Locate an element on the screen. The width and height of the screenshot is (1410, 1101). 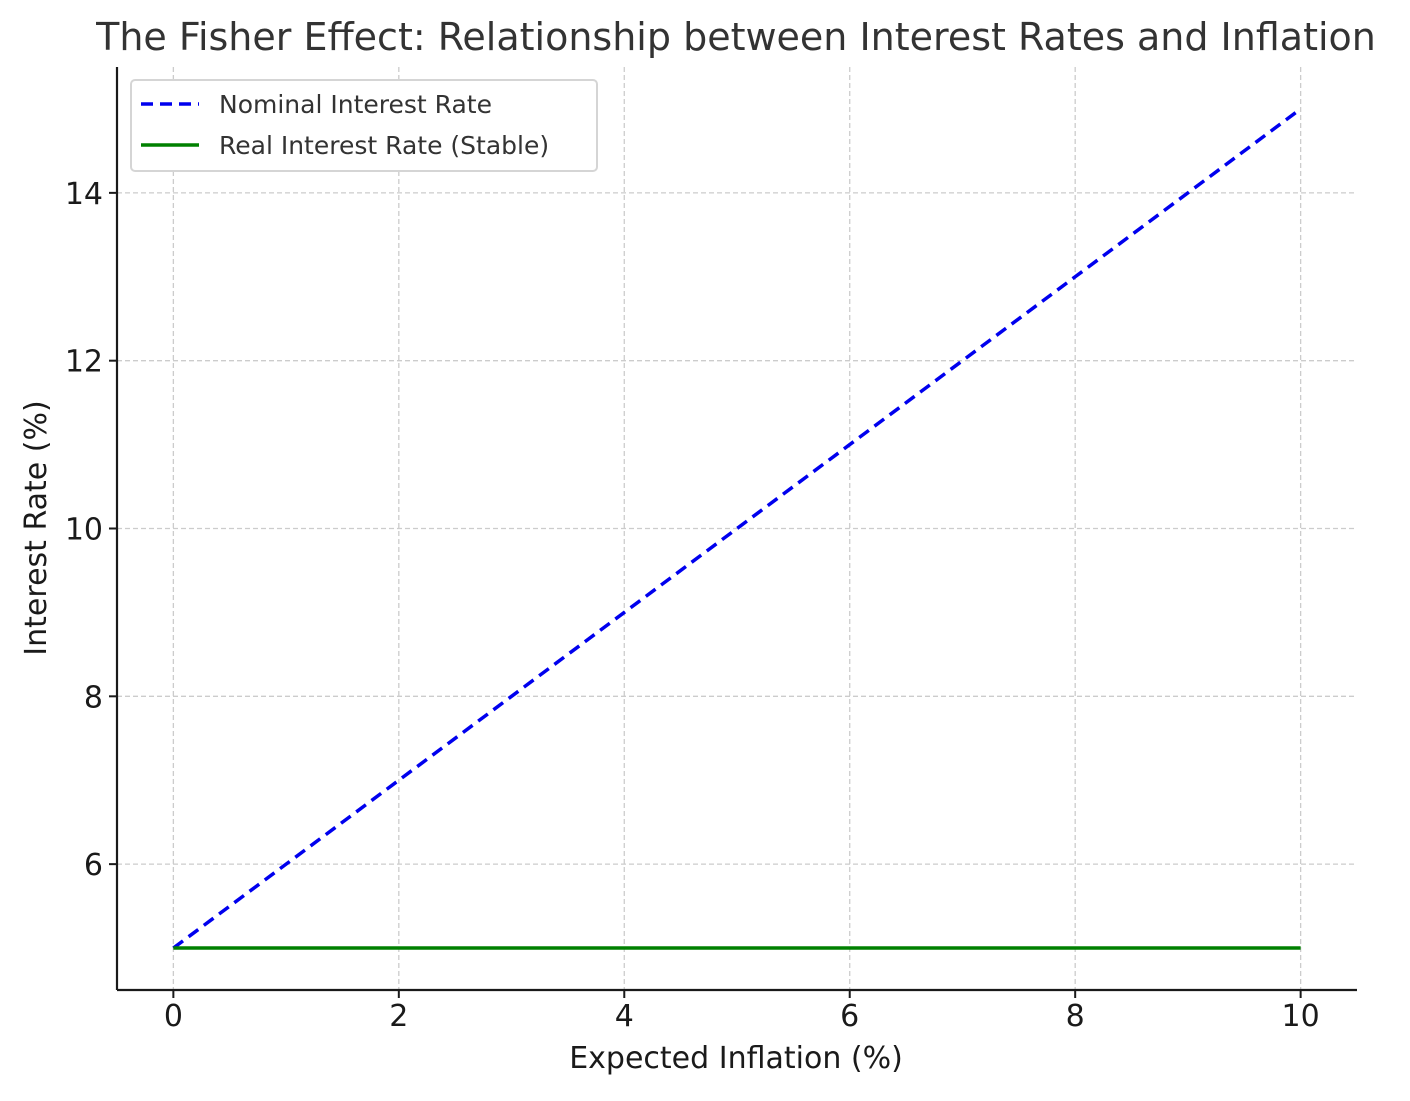
y-tick-label: 14 is located at coordinates (84, 194).